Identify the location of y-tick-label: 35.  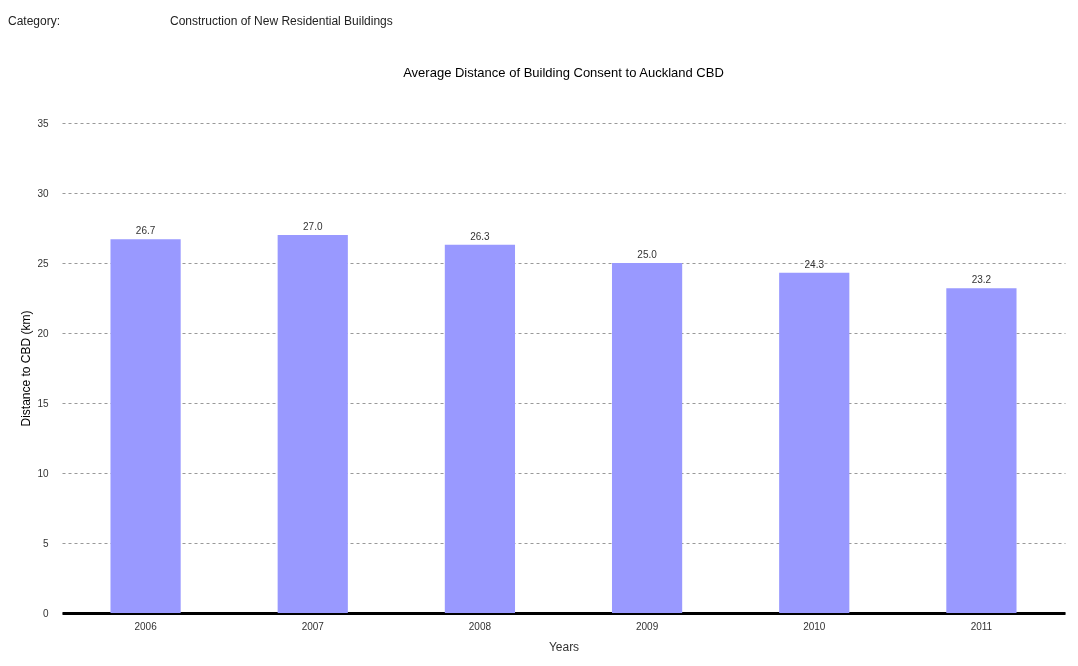
(43, 123).